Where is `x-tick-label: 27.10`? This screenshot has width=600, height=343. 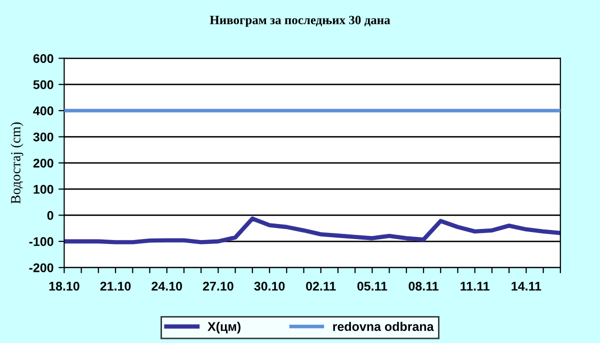 x-tick-label: 27.10 is located at coordinates (218, 286).